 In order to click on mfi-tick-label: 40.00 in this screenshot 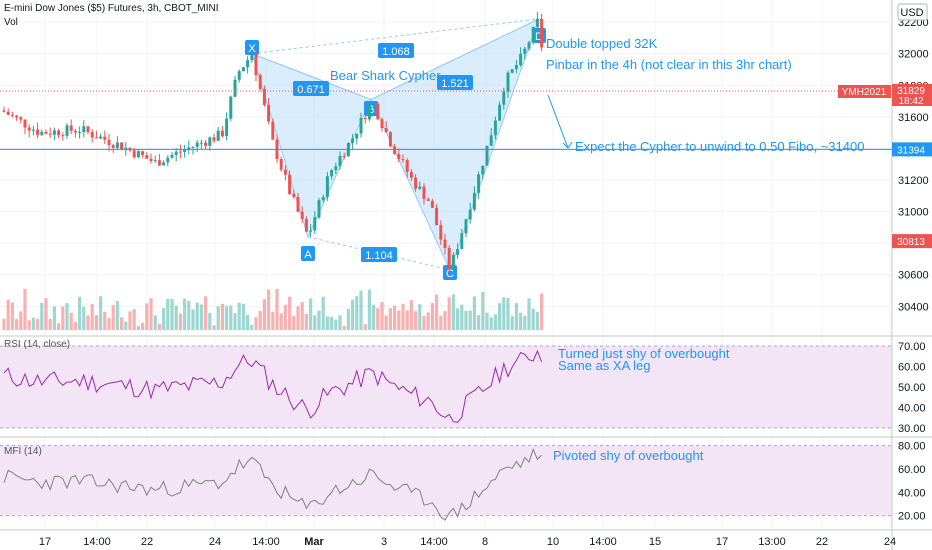, I will do `click(912, 493)`.